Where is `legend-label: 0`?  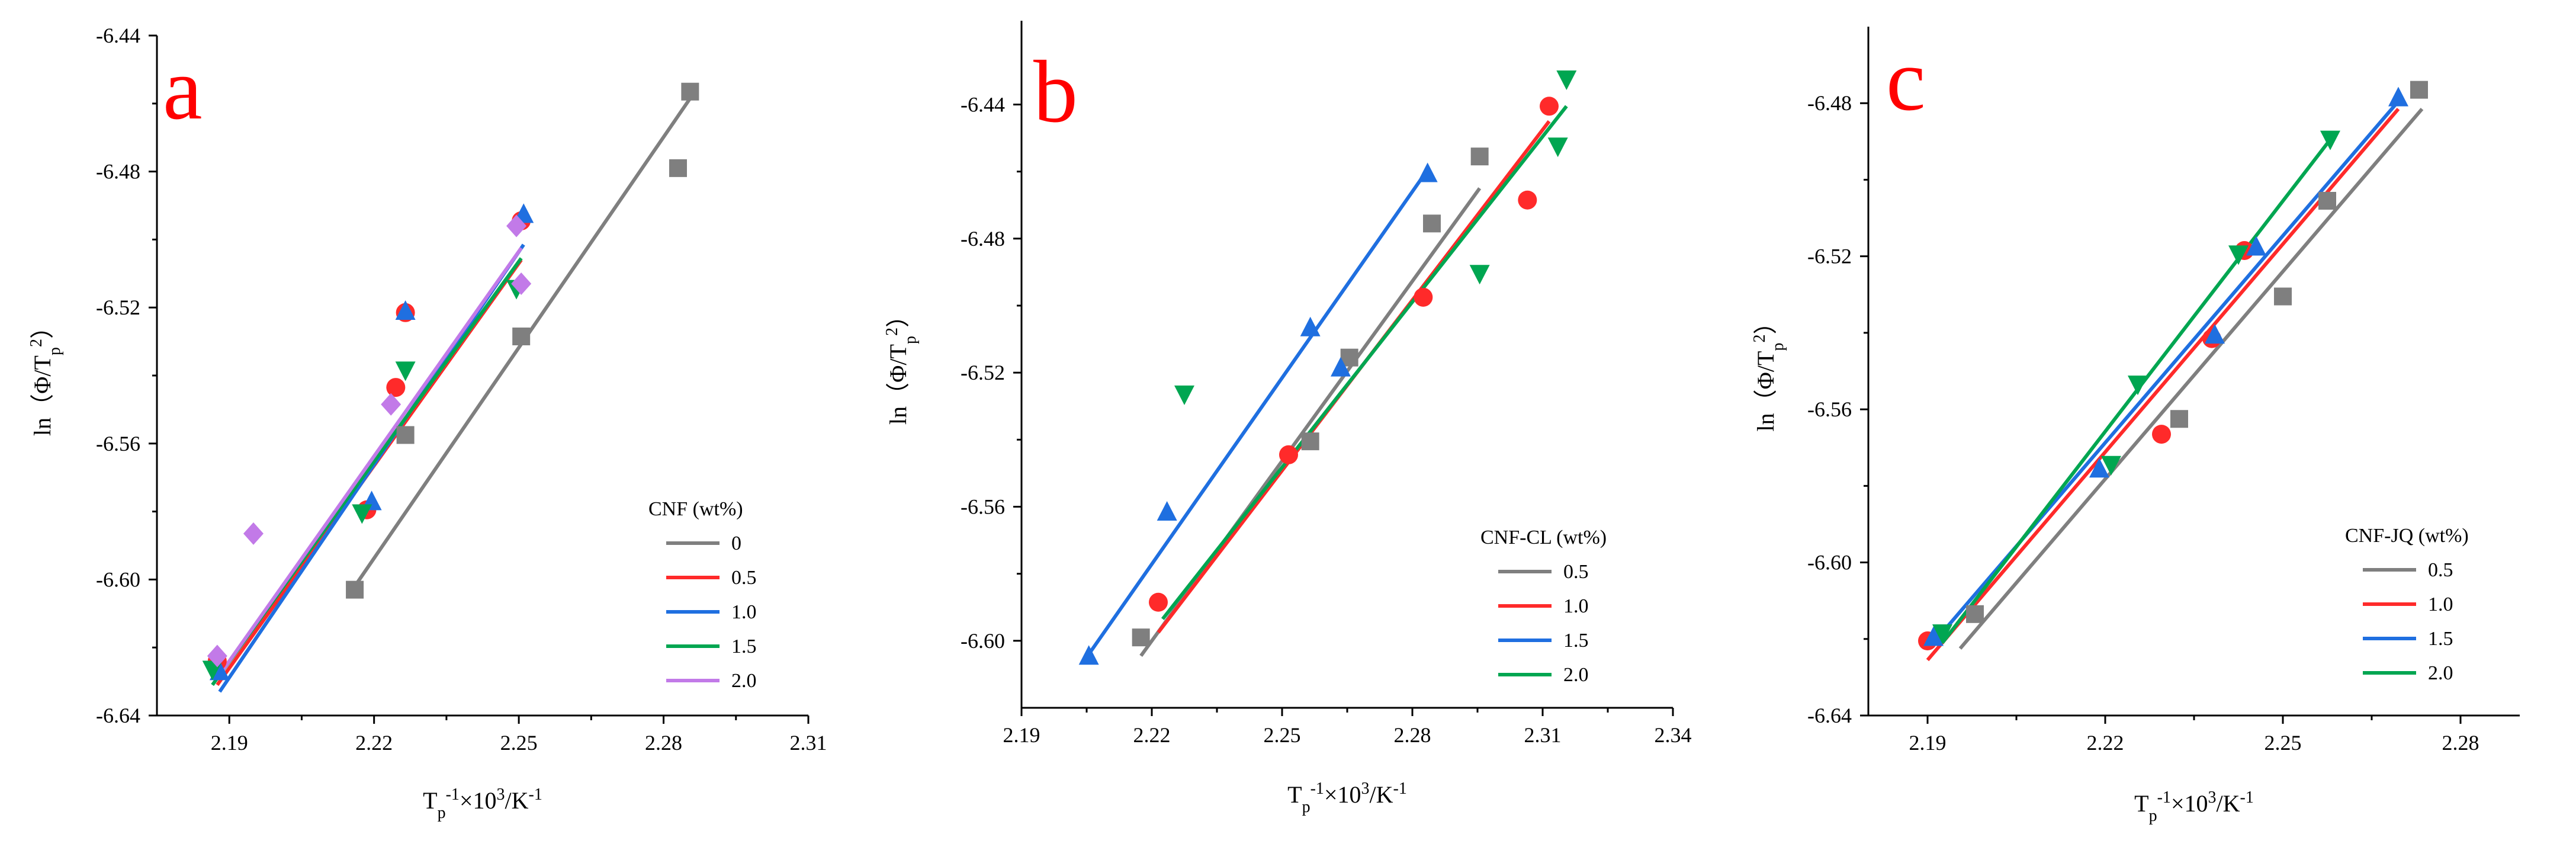 legend-label: 0 is located at coordinates (736, 543).